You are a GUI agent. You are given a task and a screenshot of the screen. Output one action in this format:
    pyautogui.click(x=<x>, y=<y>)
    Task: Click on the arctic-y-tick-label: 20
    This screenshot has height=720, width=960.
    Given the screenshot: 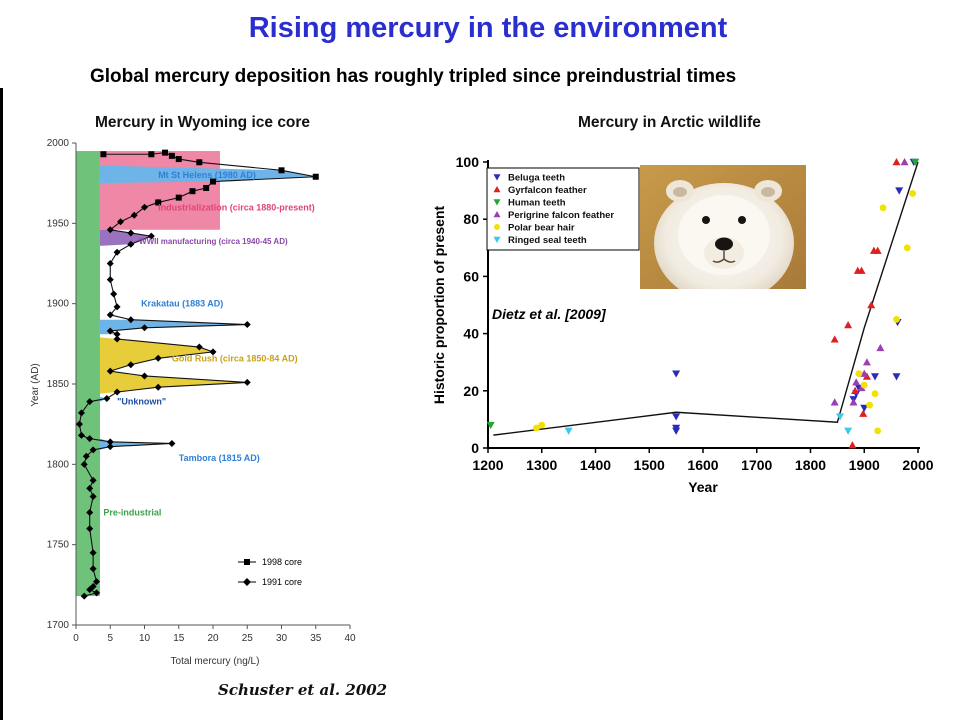 What is the action you would take?
    pyautogui.click(x=471, y=391)
    